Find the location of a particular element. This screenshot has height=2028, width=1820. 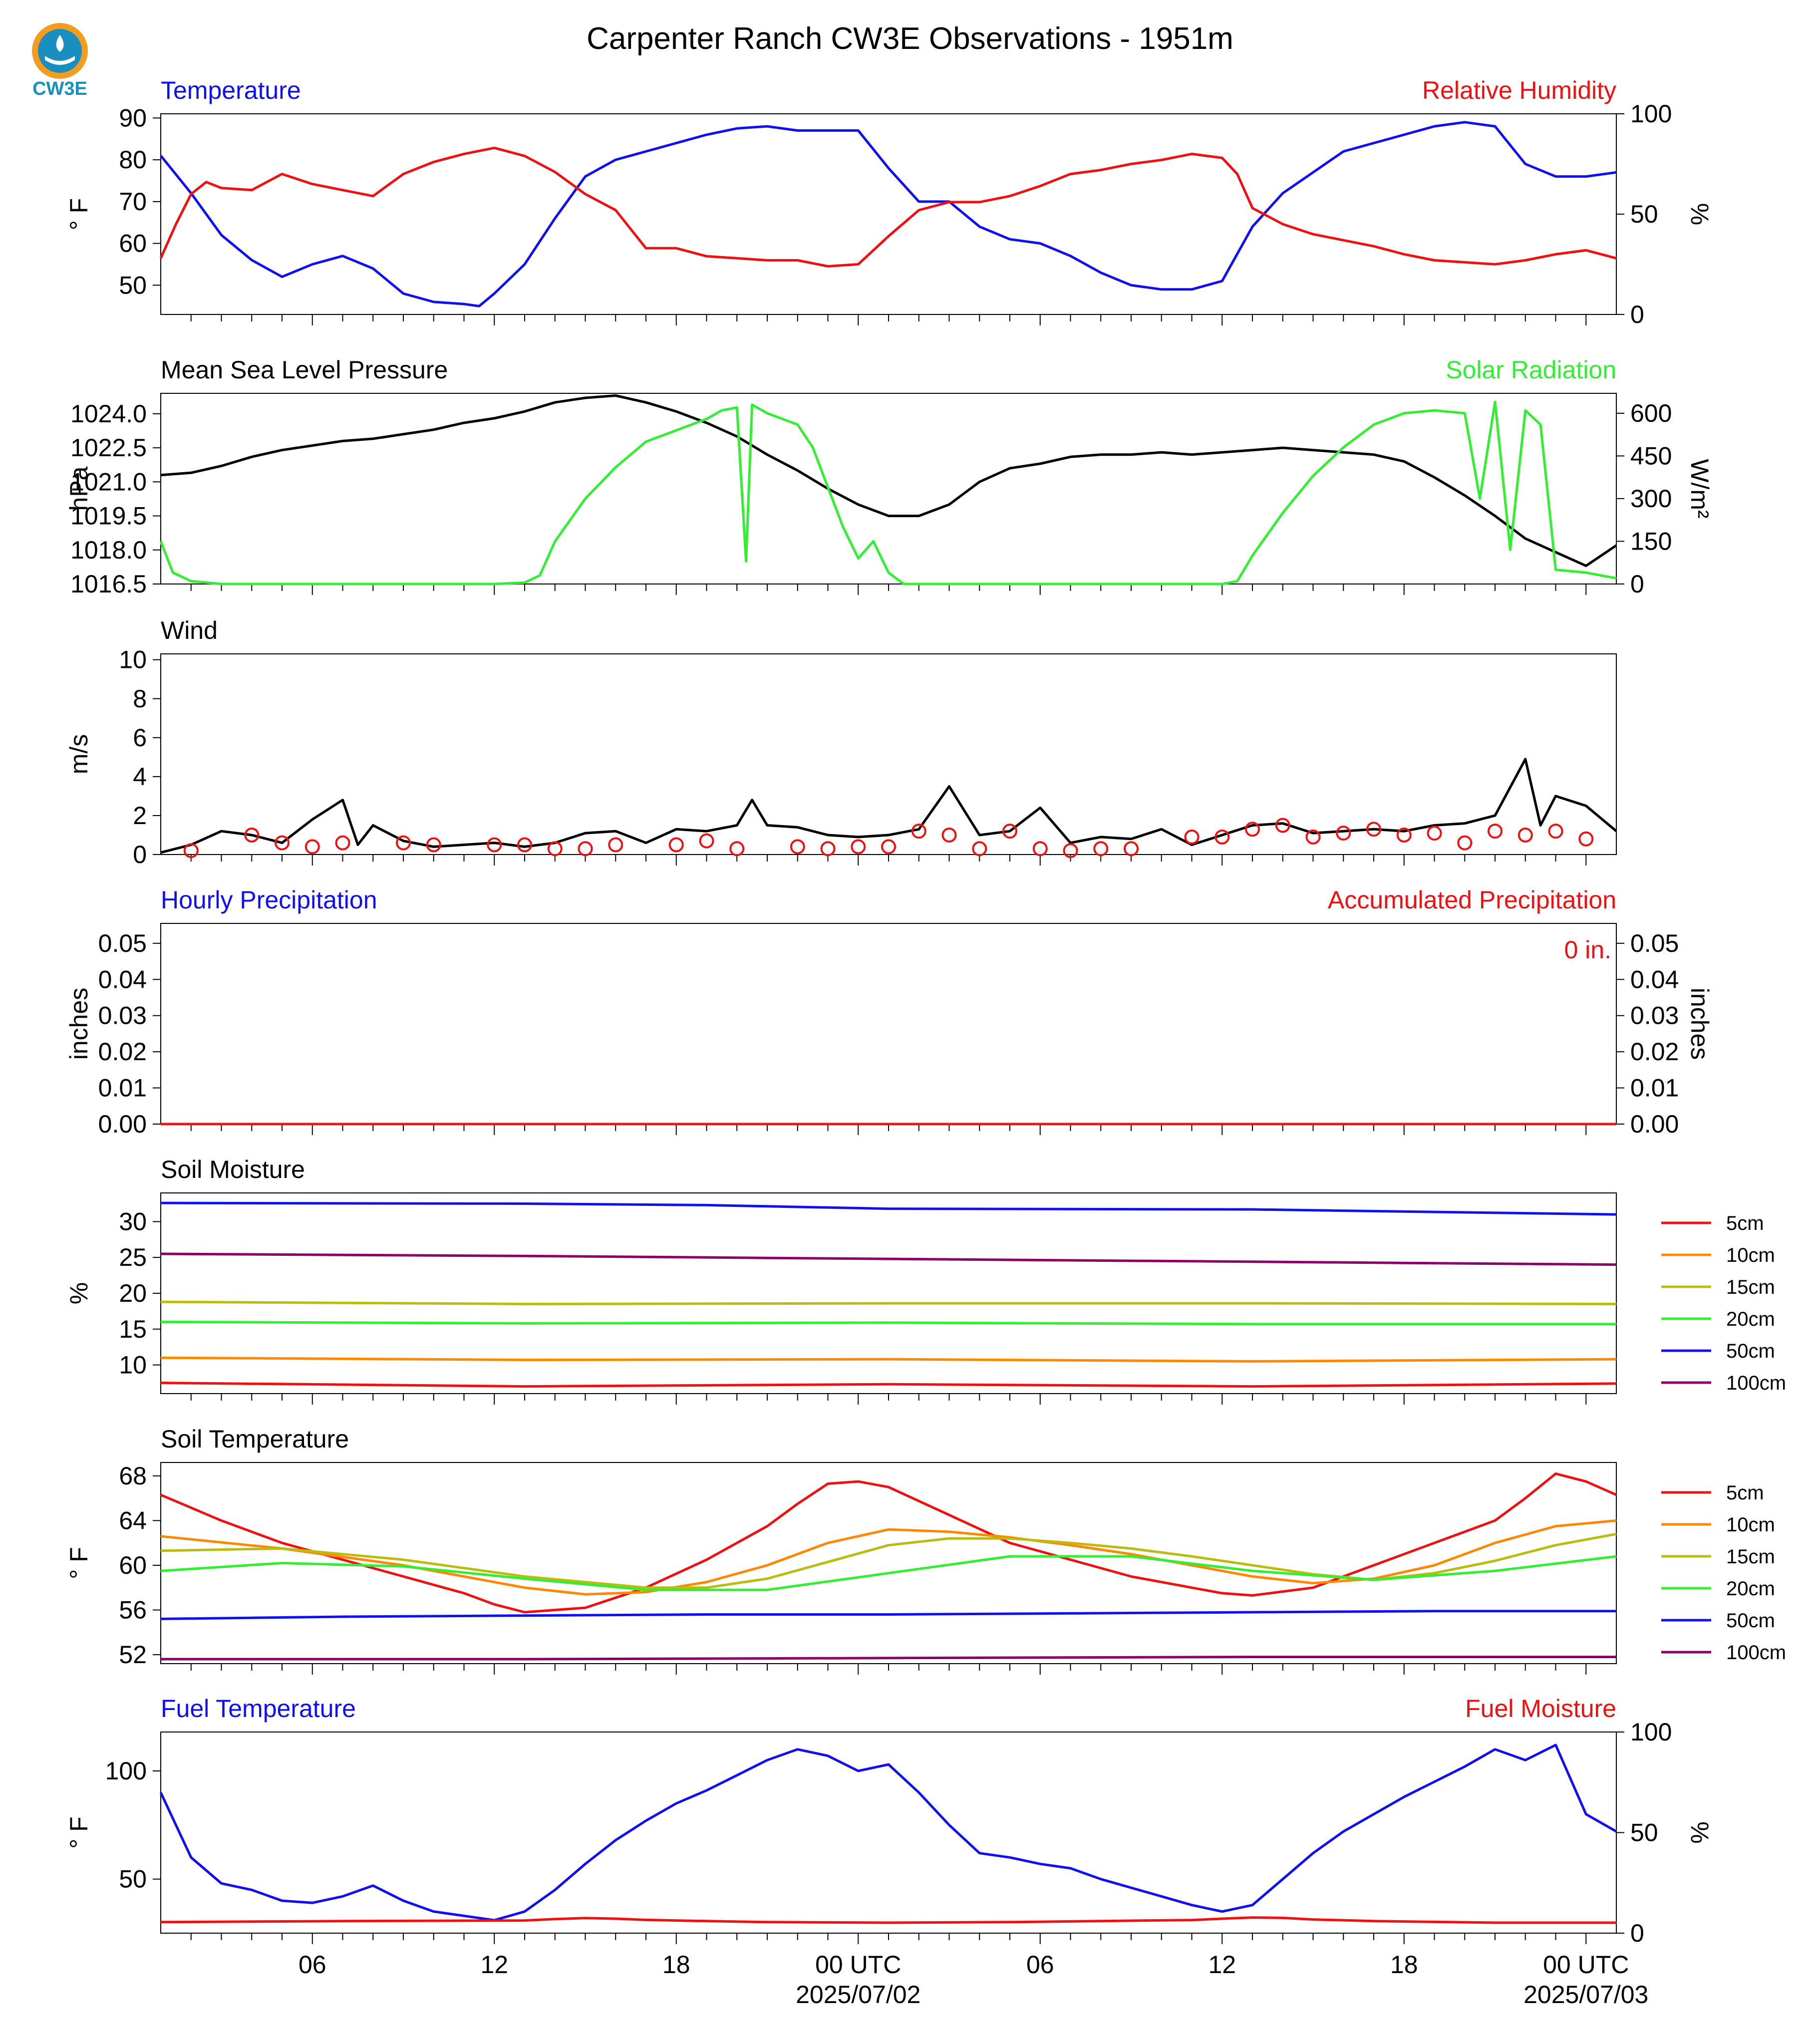

y-tick-label-right: 450 is located at coordinates (1651, 456).